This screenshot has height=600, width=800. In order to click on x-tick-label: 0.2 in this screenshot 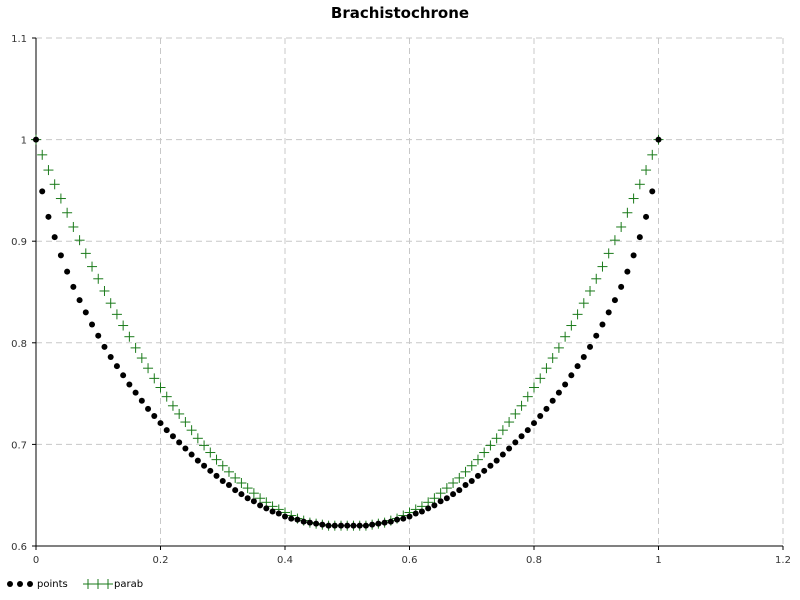, I will do `click(161, 560)`.